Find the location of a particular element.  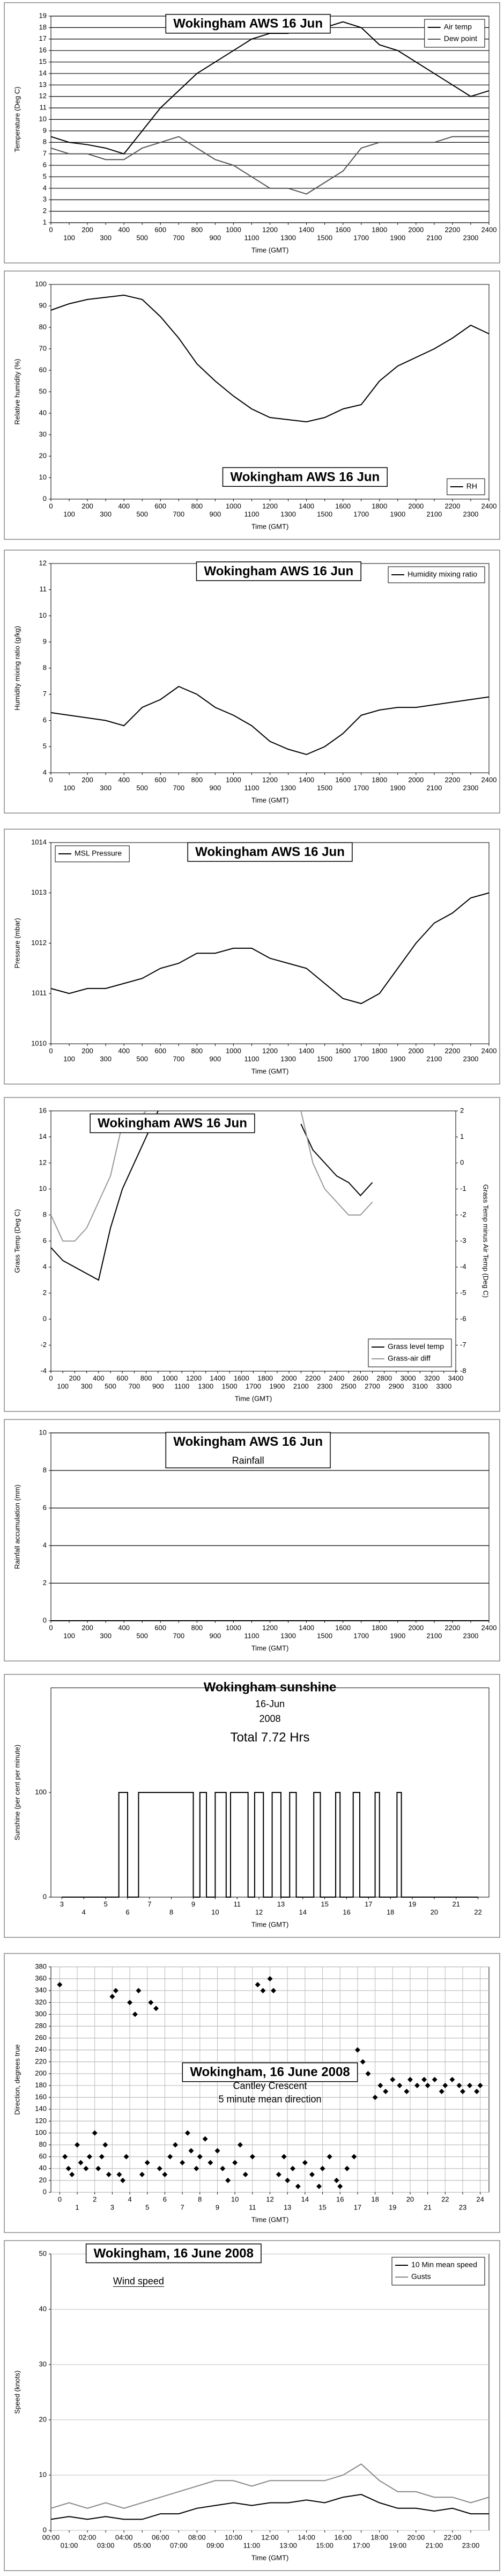

x-tick-label: 7 is located at coordinates (182, 2207).